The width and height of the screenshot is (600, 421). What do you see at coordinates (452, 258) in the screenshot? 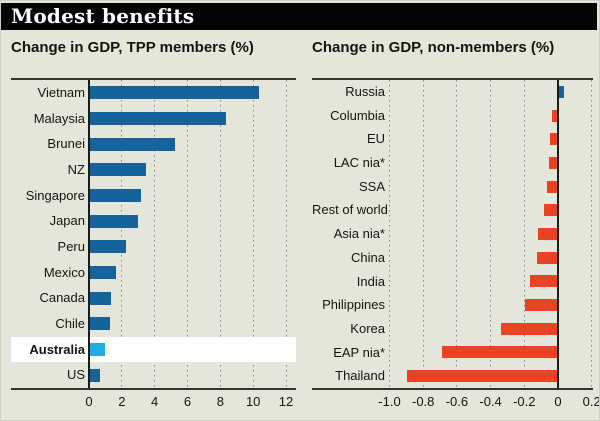
I see `bar-row: China` at bounding box center [452, 258].